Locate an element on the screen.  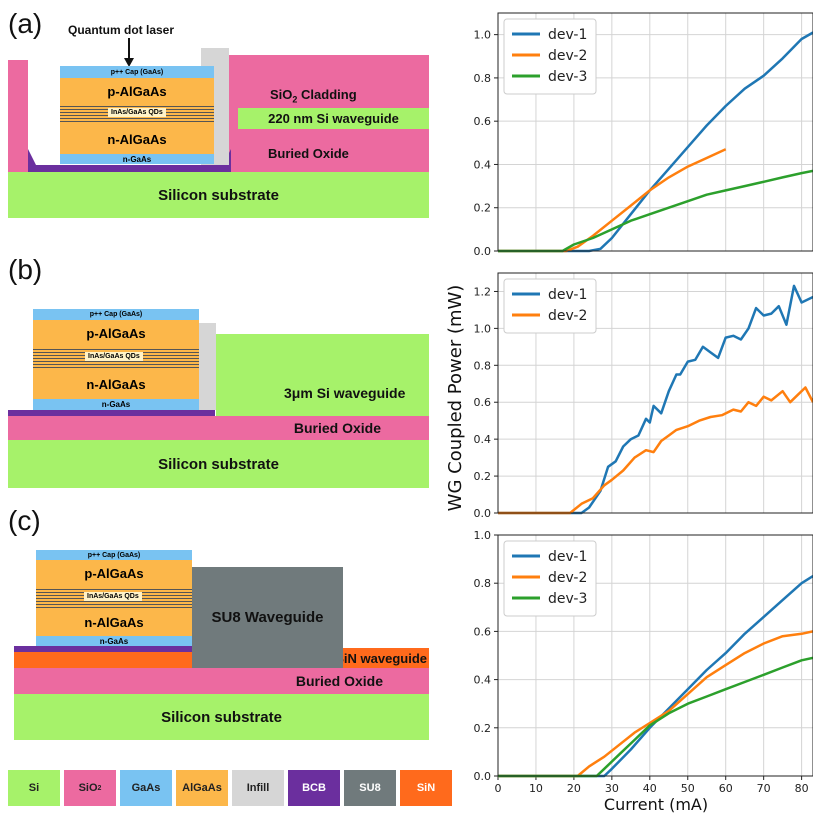
x-tick-label: 20 is located at coordinates (574, 788).